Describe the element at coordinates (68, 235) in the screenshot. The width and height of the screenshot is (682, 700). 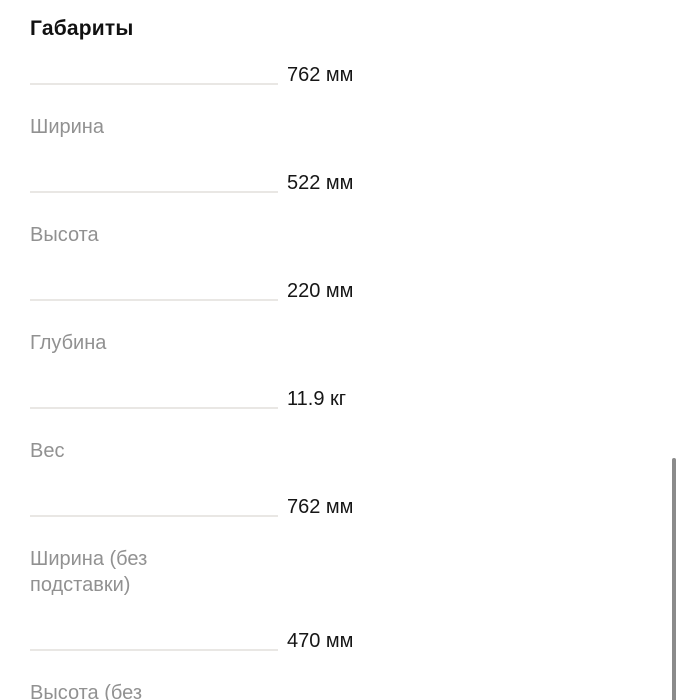
I see `spec-label: Высота` at that location.